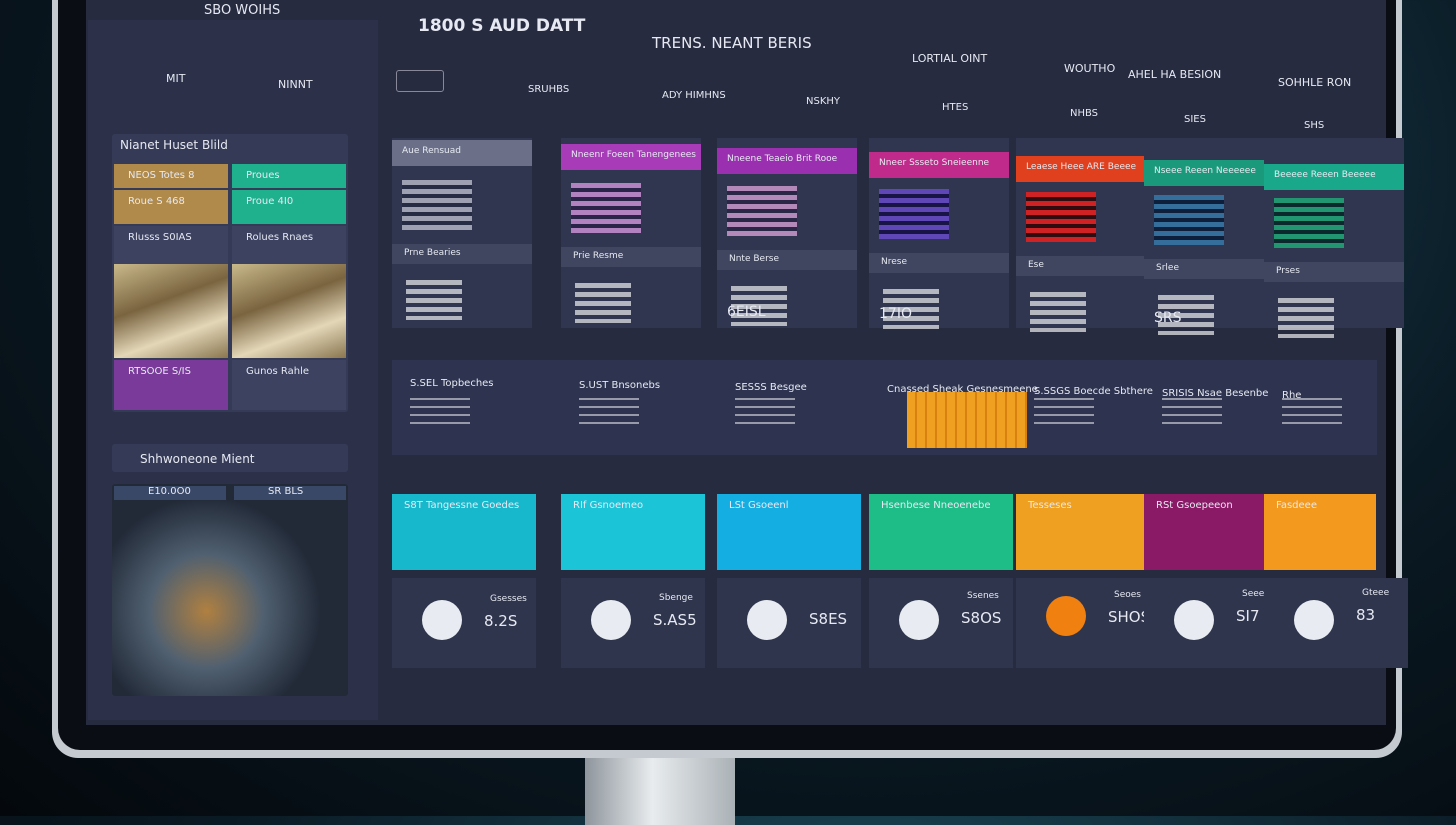  Describe the element at coordinates (1366, 615) in the screenshot. I see `kpi-value: 83` at that location.